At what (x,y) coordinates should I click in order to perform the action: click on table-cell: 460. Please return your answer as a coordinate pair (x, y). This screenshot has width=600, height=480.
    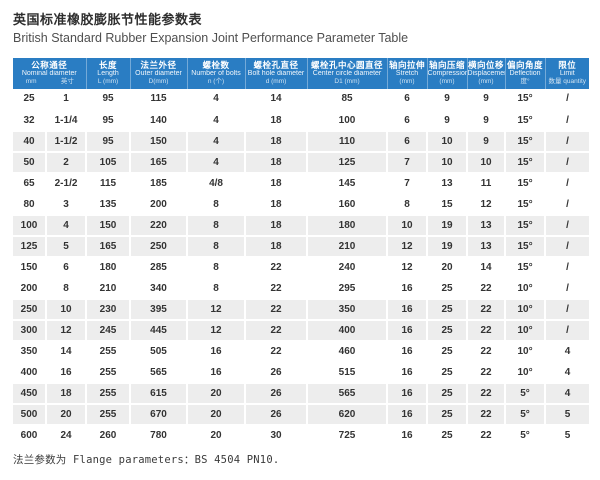
    Looking at the image, I should click on (347, 352).